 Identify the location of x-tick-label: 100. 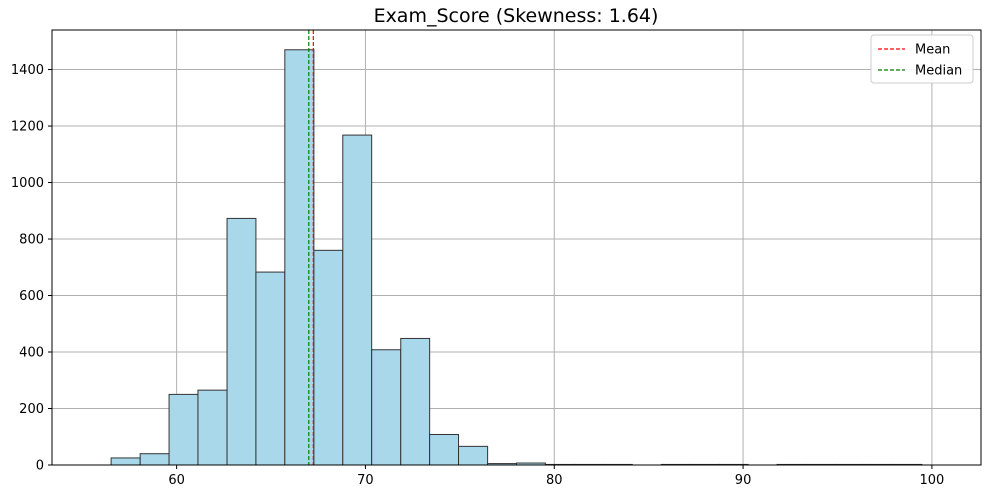
(931, 480).